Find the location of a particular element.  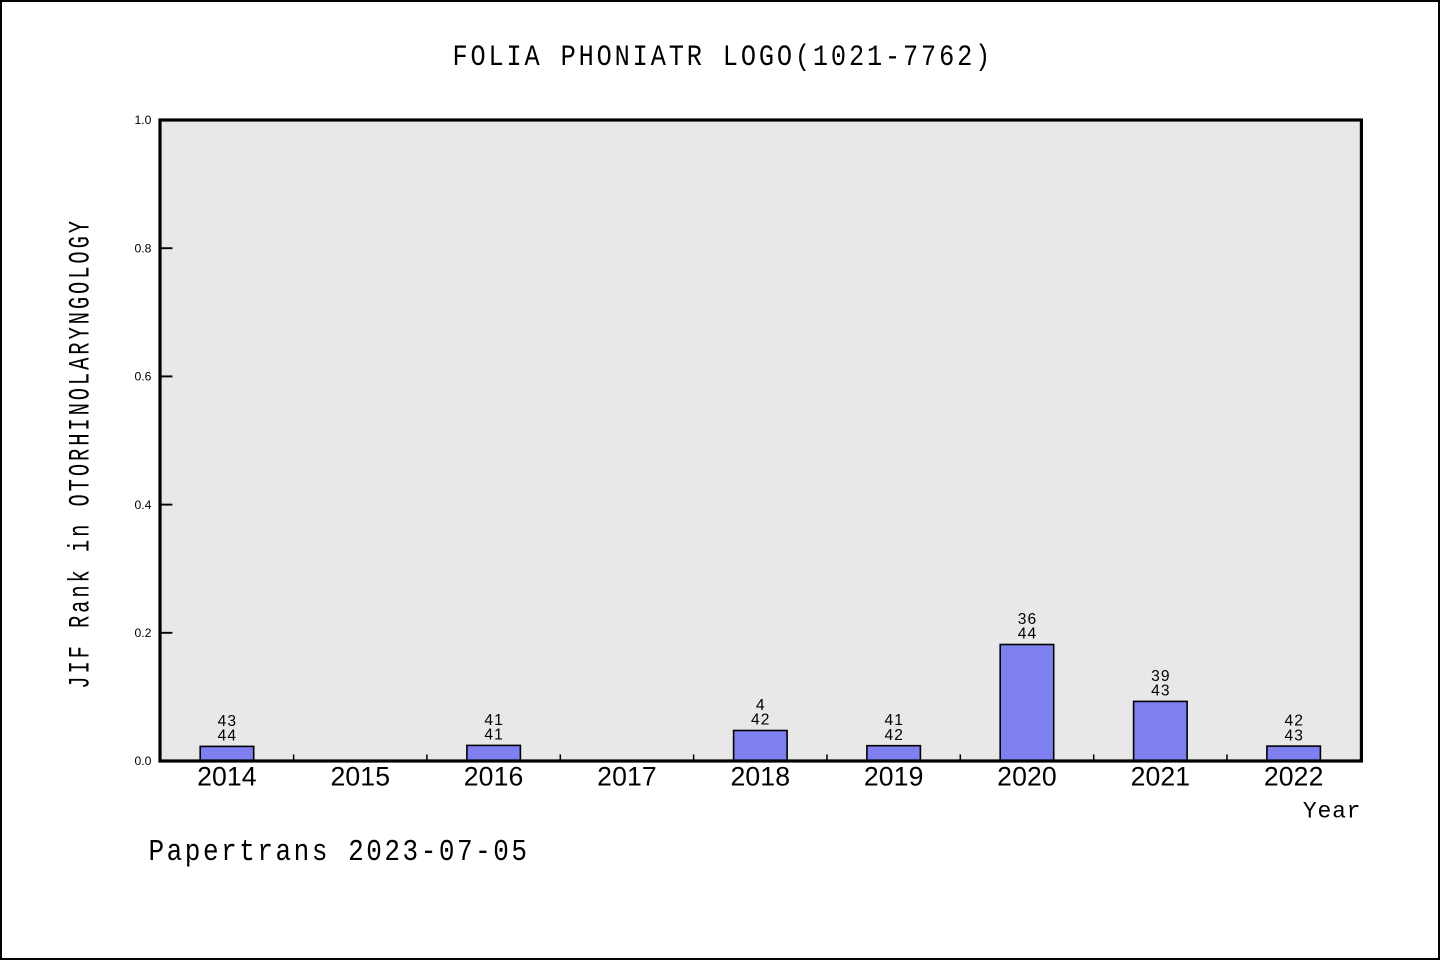

svg-text: 0.2 is located at coordinates (142, 633).